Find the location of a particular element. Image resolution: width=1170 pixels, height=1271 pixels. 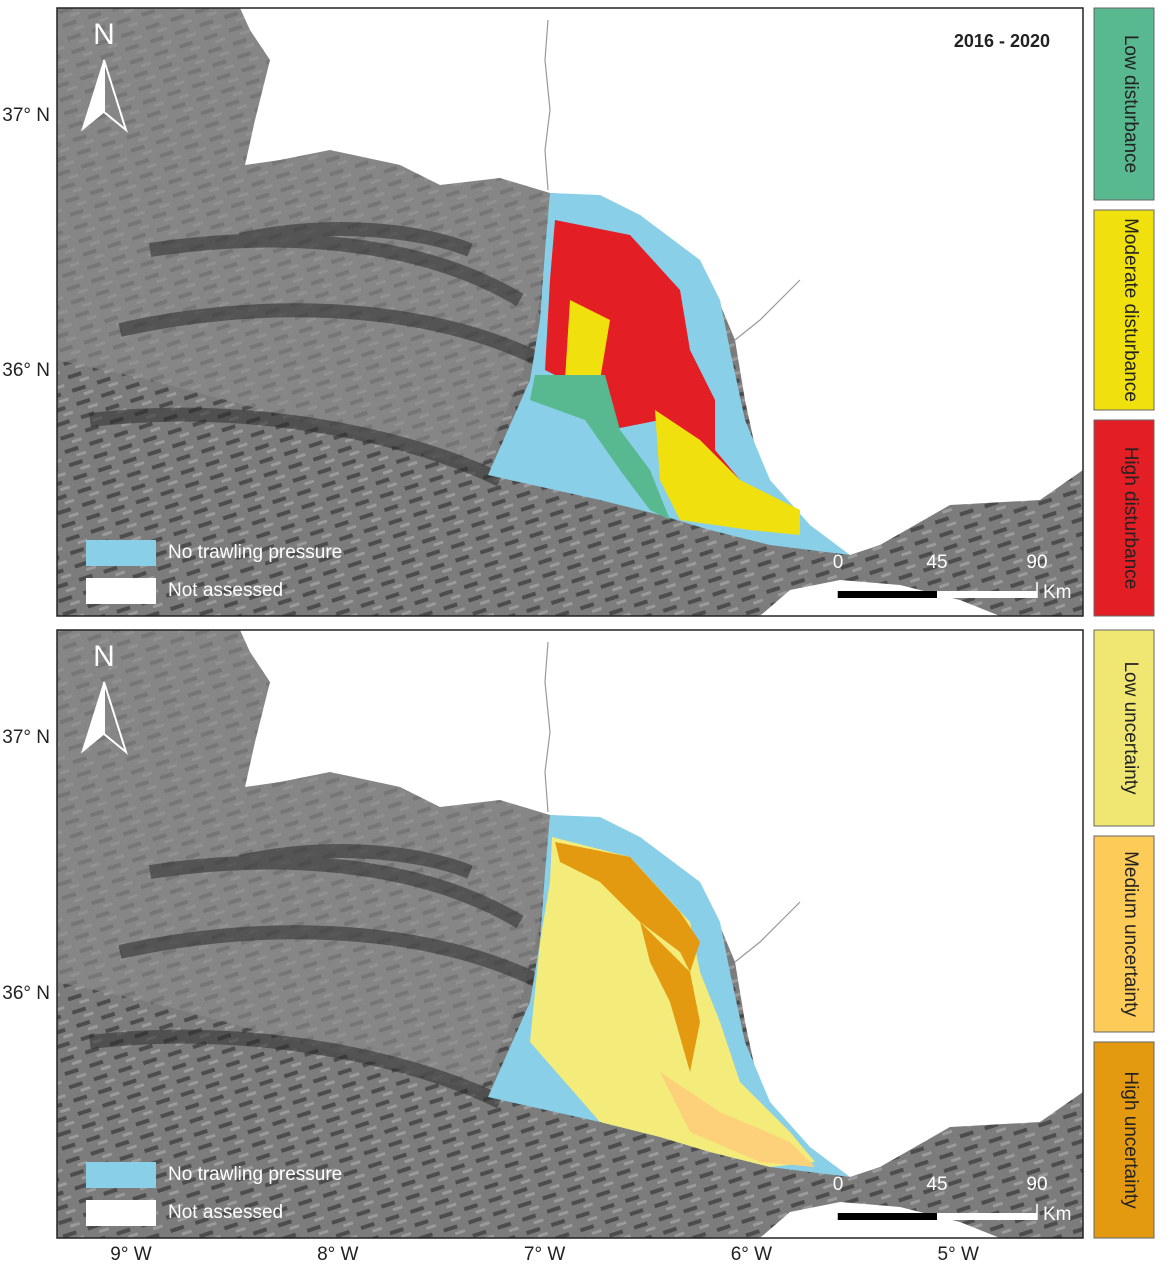

lon-label: 9° W is located at coordinates (130, 1254).